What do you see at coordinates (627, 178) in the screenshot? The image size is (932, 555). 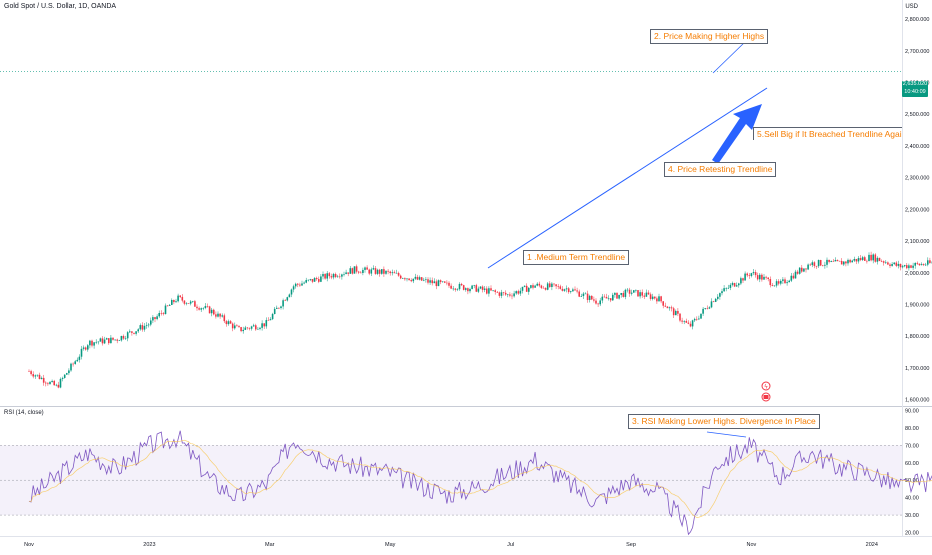 I see `trendline` at bounding box center [627, 178].